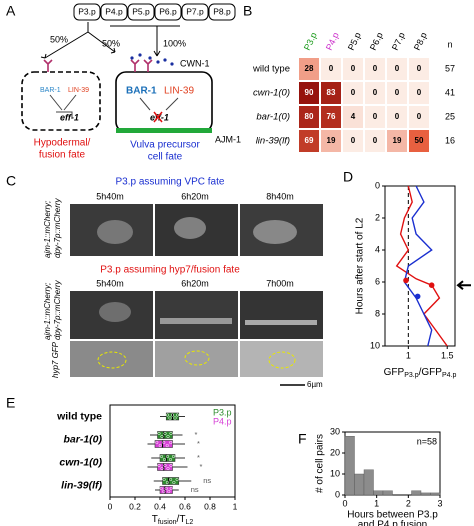  I want to click on point, so click(417, 296).